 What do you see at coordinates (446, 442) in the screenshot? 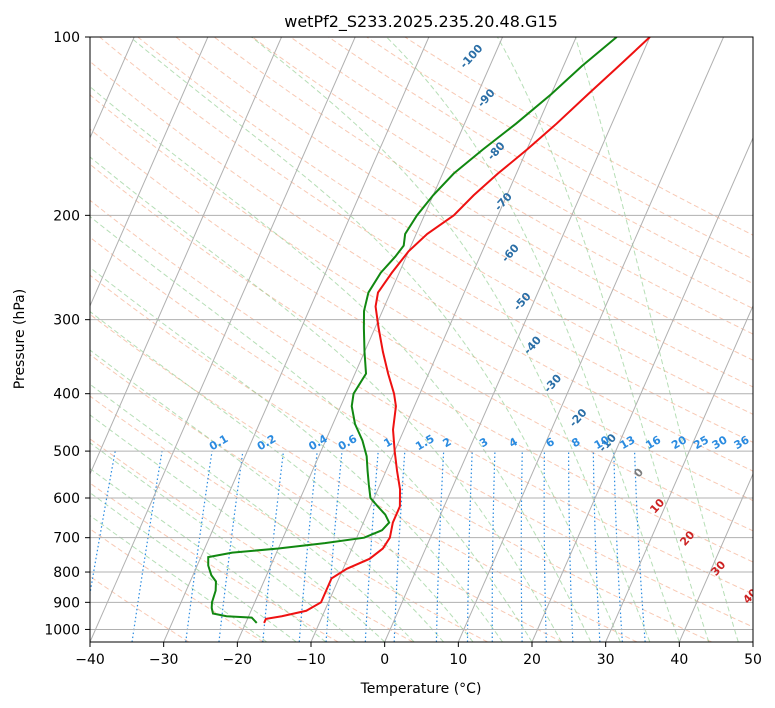
I see `mixing-ratio-label: 2` at bounding box center [446, 442].